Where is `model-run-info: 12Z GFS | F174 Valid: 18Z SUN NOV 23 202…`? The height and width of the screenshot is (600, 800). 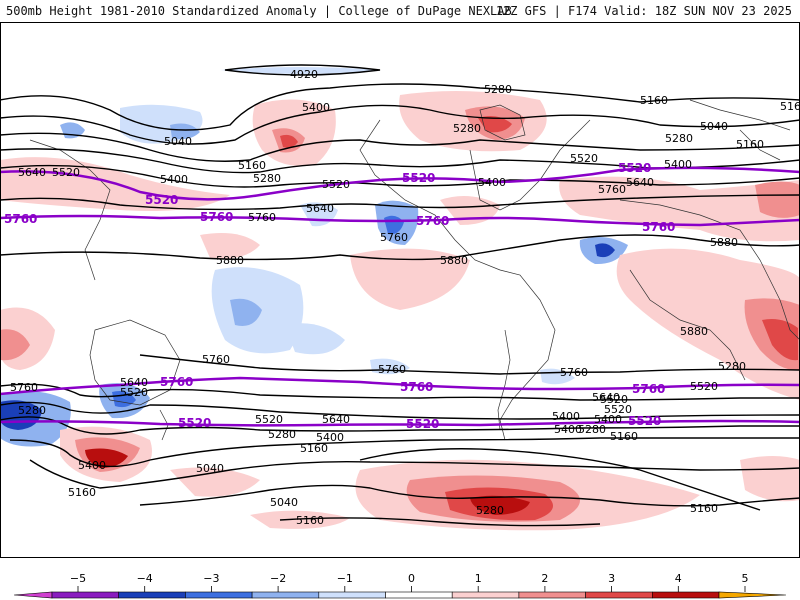
model-run-info: 12Z GFS | F174 Valid: 18Z SUN NOV 23 202… is located at coordinates (643, 11).